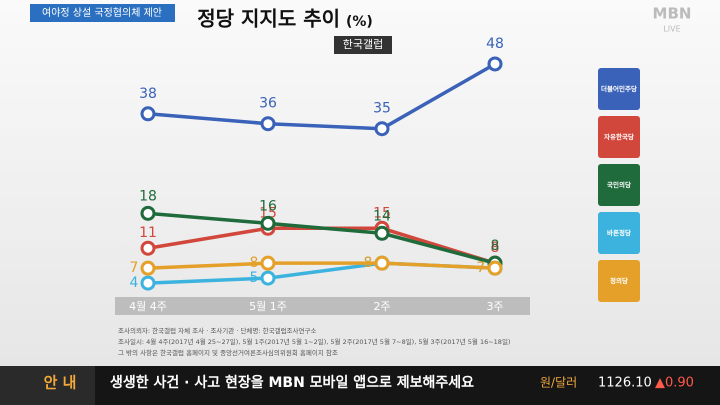  I want to click on ticker-text: 생생한 사건 · 사고 현장을 MBN 모바일 앱으로 제보해주세요, so click(292, 382).